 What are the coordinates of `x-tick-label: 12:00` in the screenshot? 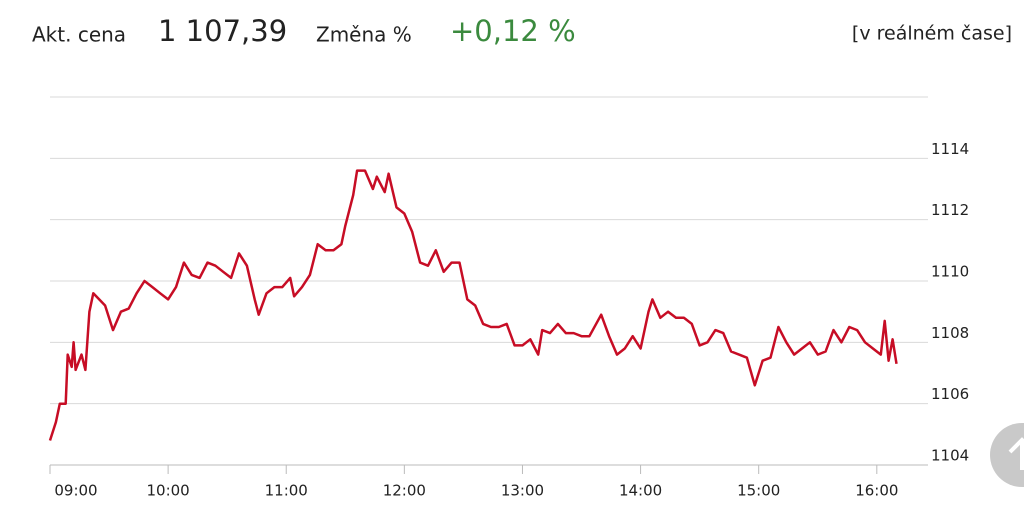 It's located at (404, 491).